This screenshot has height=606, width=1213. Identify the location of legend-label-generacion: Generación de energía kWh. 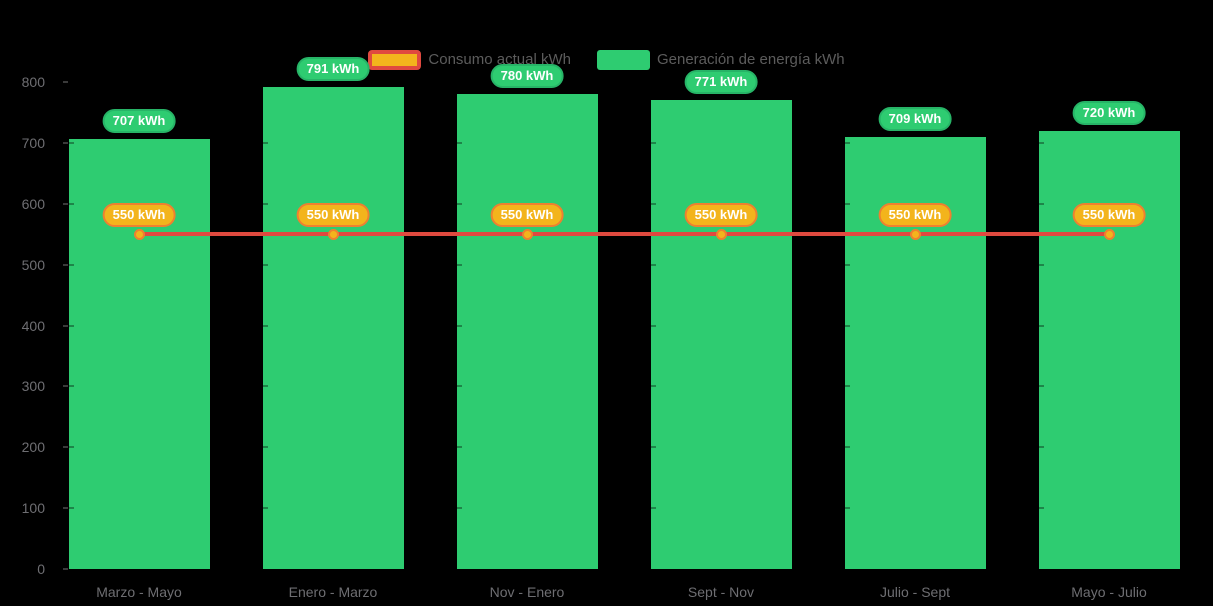
(750, 59).